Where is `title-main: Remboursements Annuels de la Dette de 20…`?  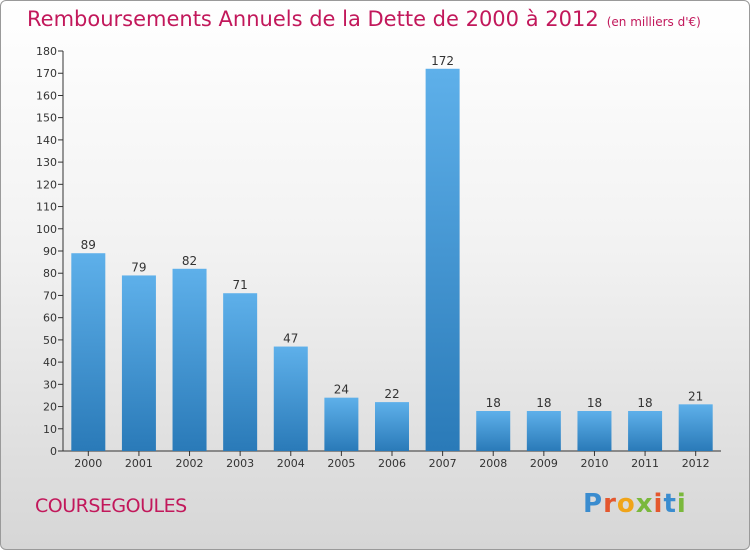
title-main: Remboursements Annuels de la Dette de 20… is located at coordinates (313, 19).